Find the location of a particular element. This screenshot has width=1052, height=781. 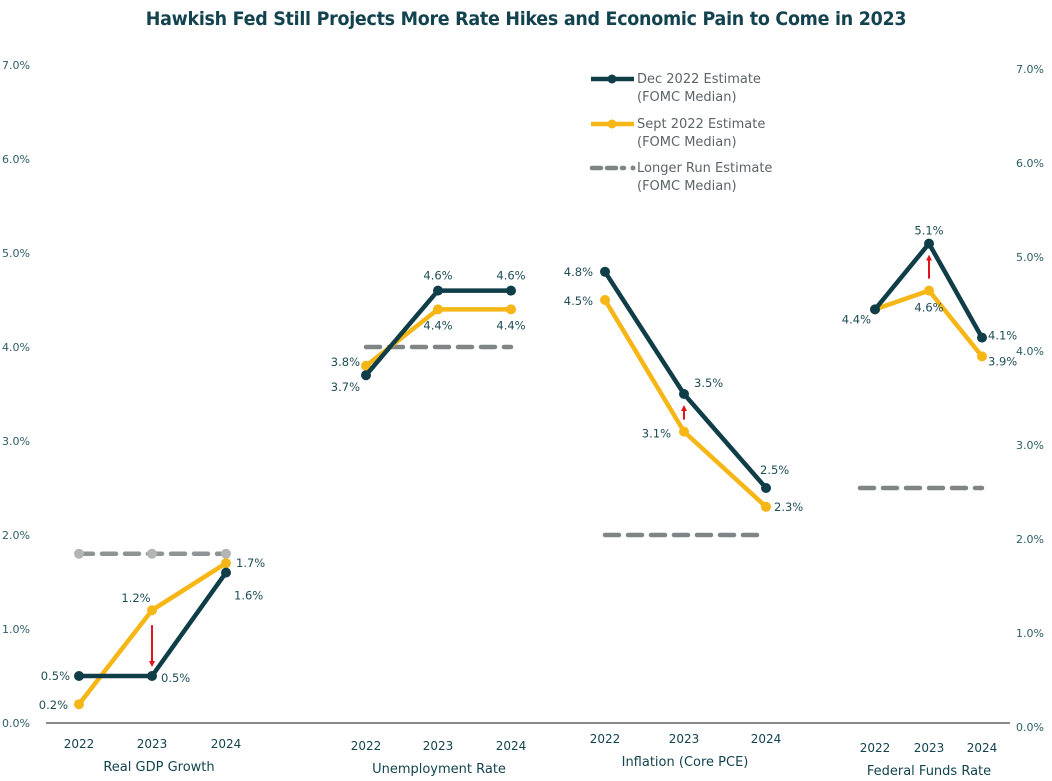

sept-data-label: 1.7% is located at coordinates (250, 563).